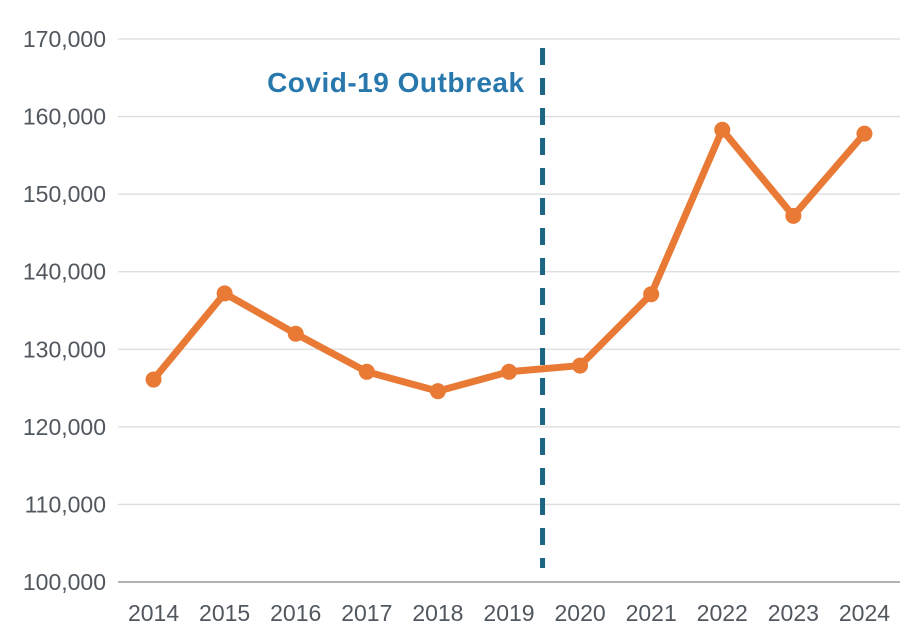  What do you see at coordinates (580, 365) in the screenshot?
I see `data-point-2020` at bounding box center [580, 365].